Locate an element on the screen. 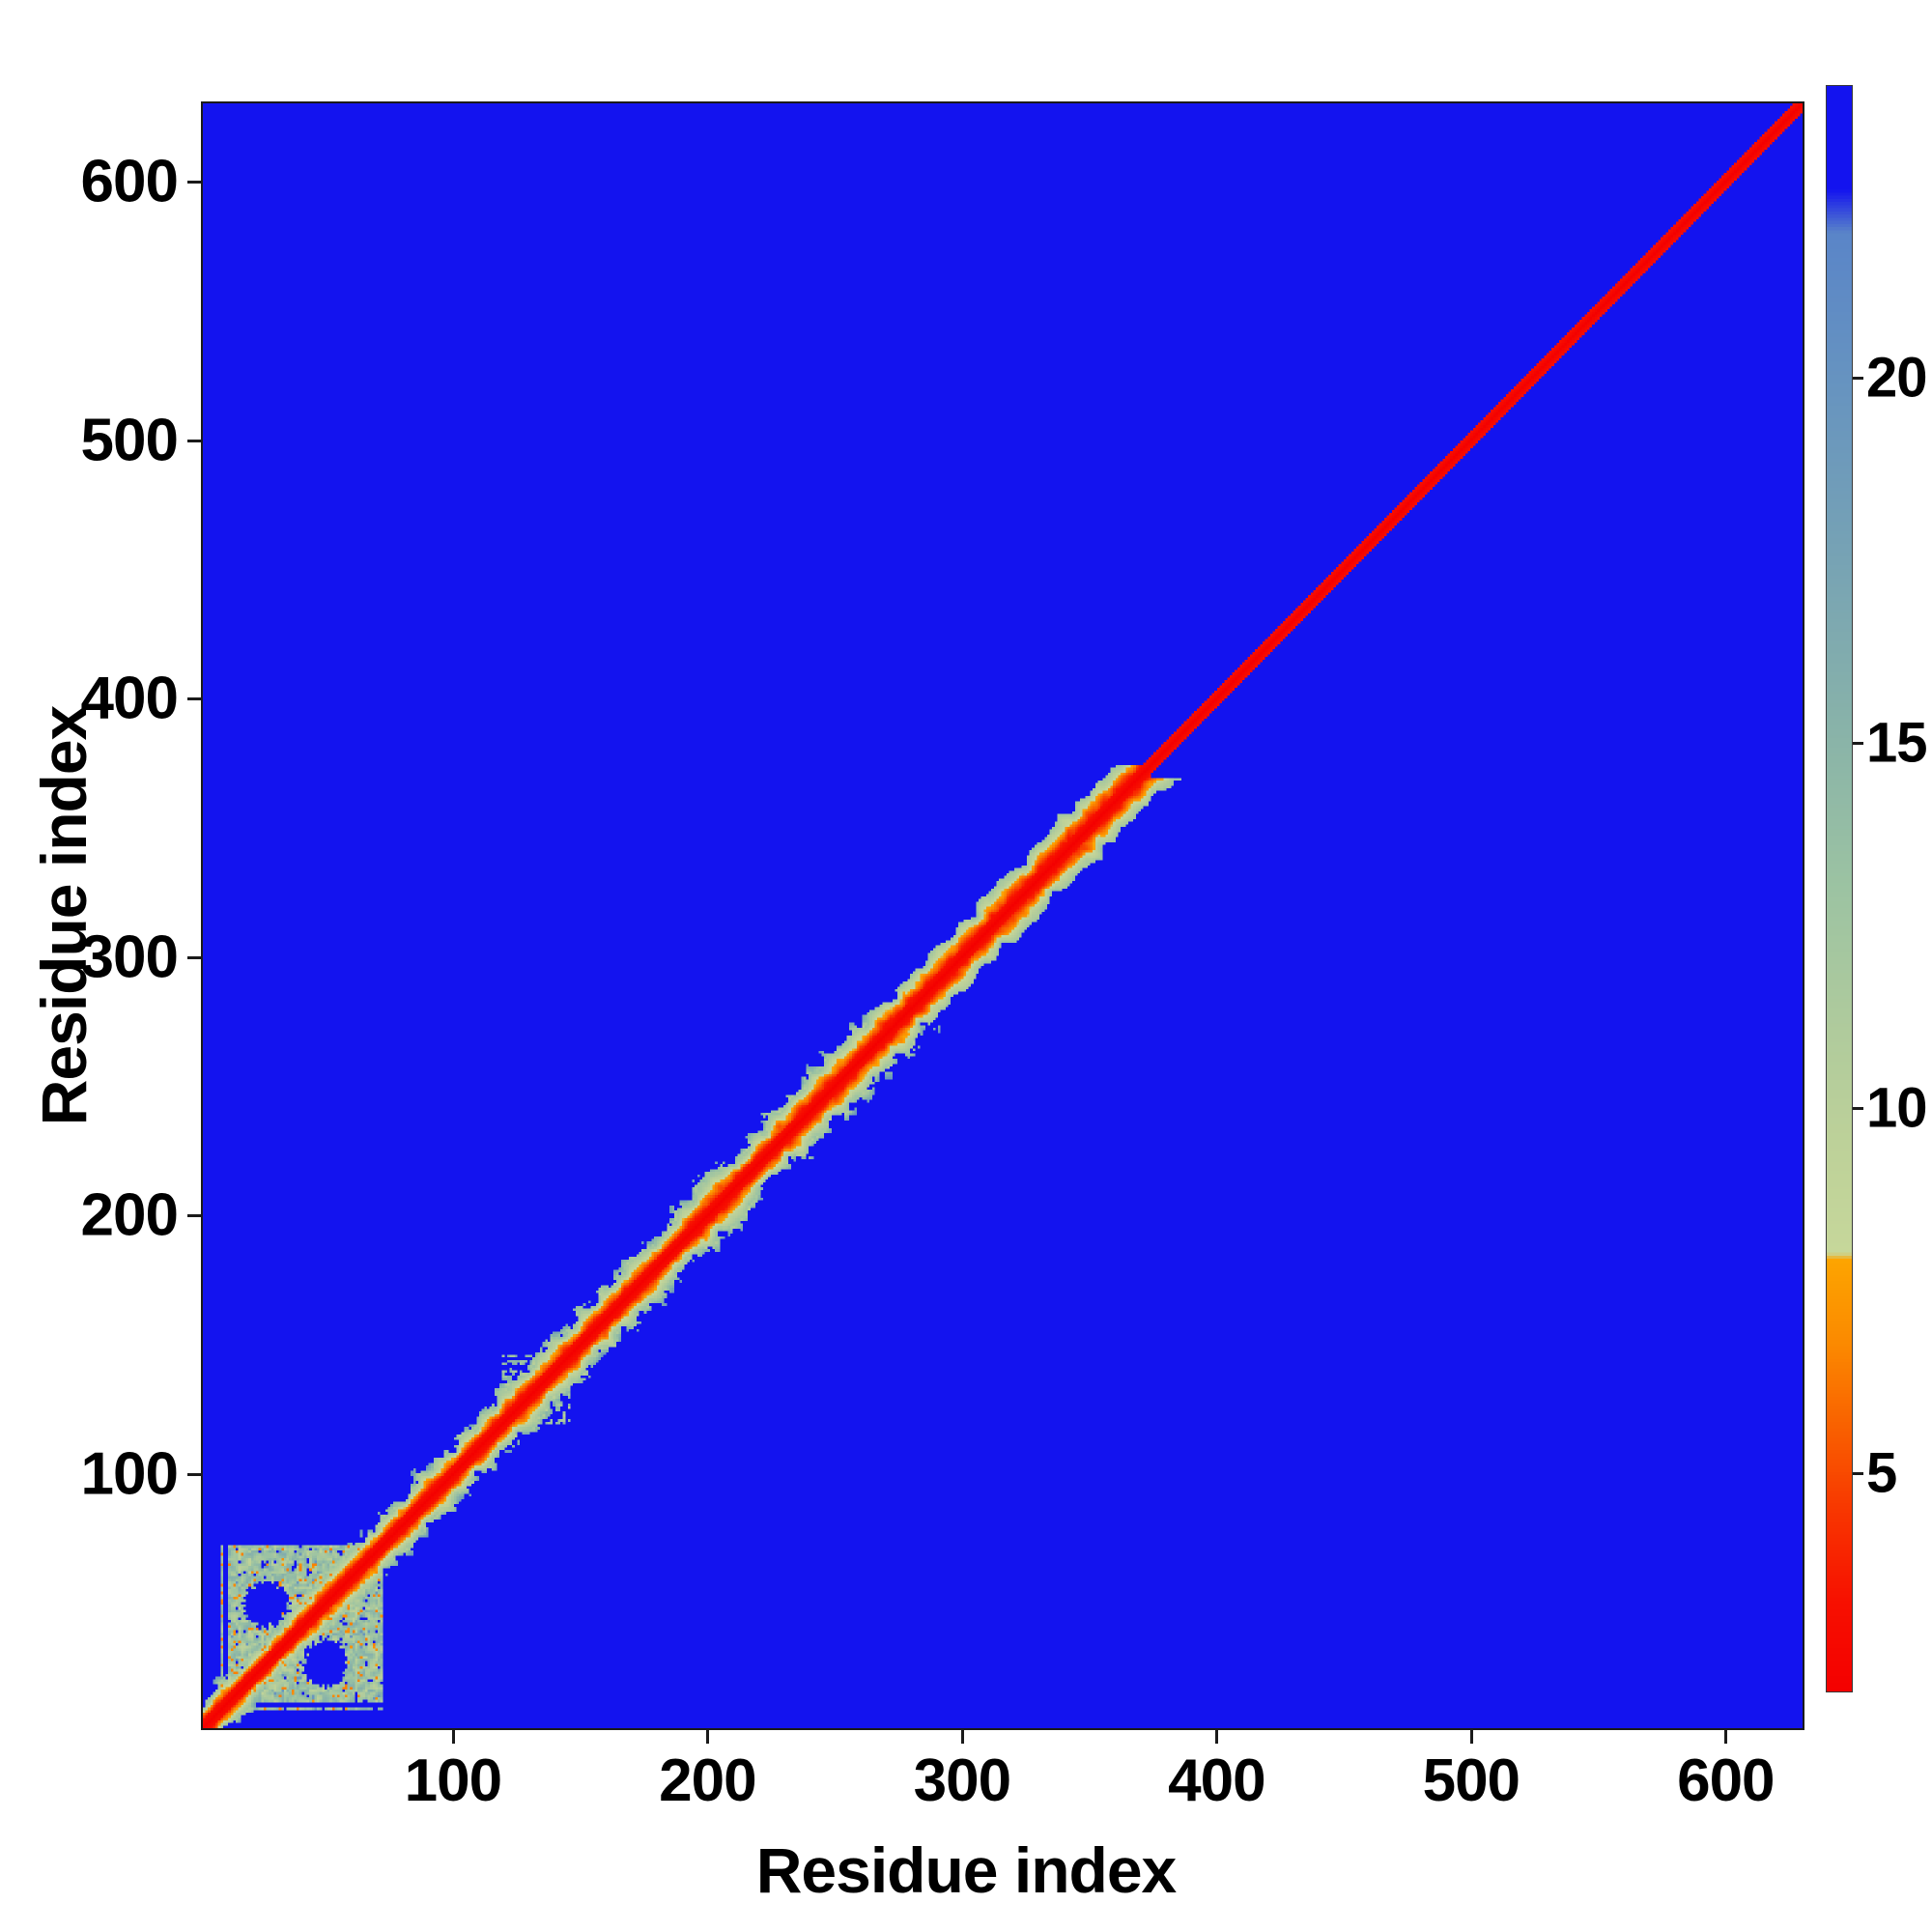  x-tick-label: 500 is located at coordinates (1471, 1780).